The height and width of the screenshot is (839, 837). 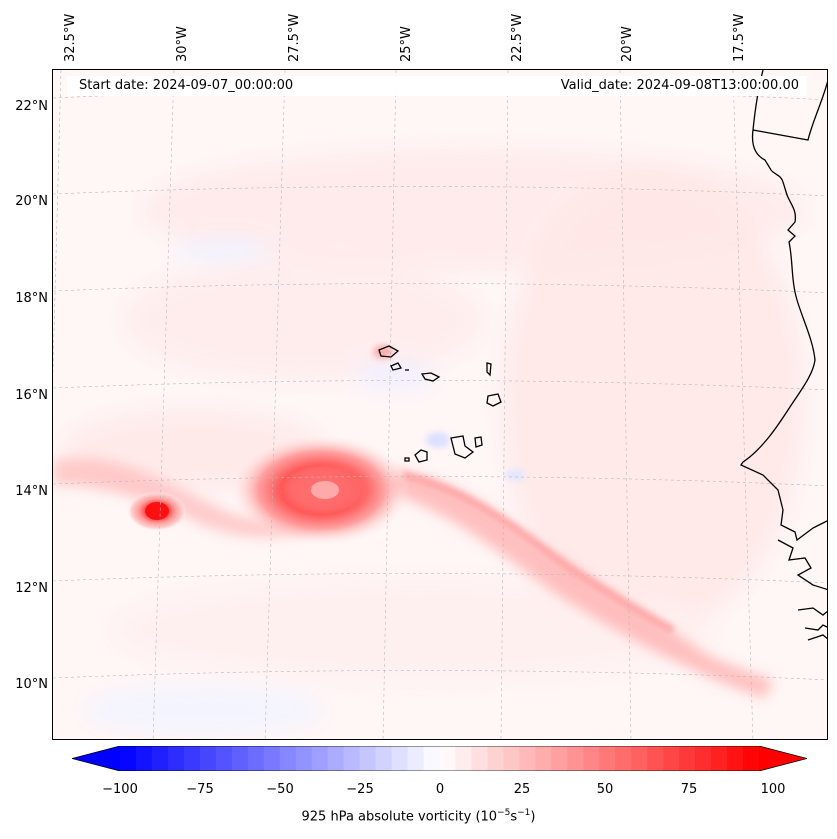 I want to click on lat-tick-16n: 16°N, so click(x=31, y=395).